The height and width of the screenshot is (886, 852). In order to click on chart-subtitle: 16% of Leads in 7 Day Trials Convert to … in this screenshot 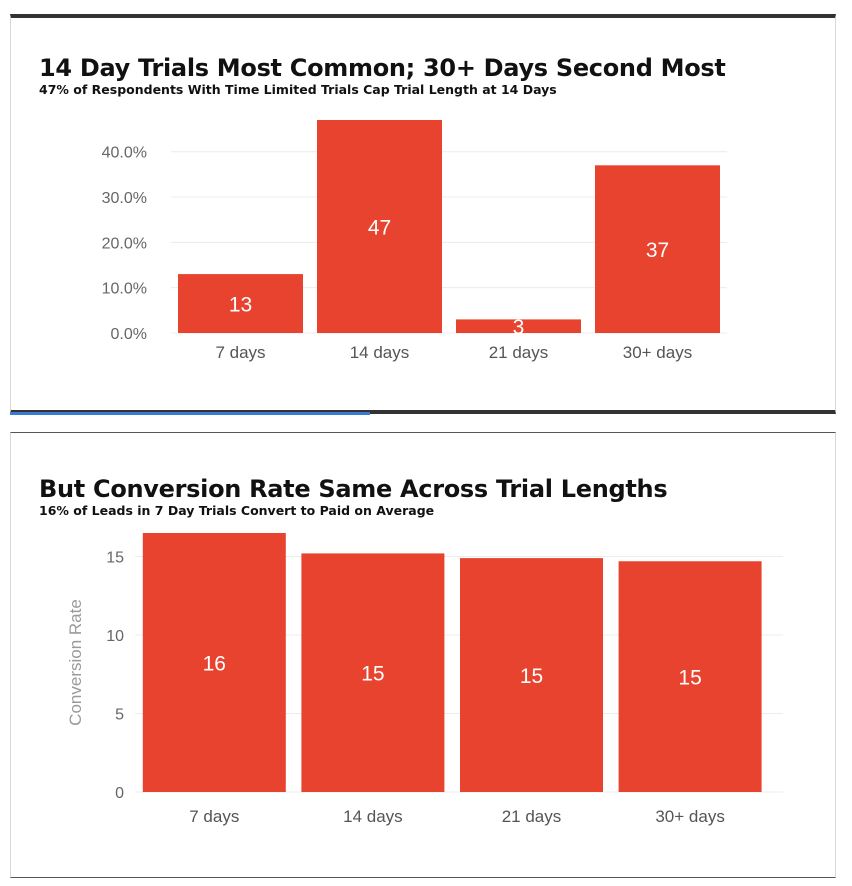, I will do `click(237, 510)`.